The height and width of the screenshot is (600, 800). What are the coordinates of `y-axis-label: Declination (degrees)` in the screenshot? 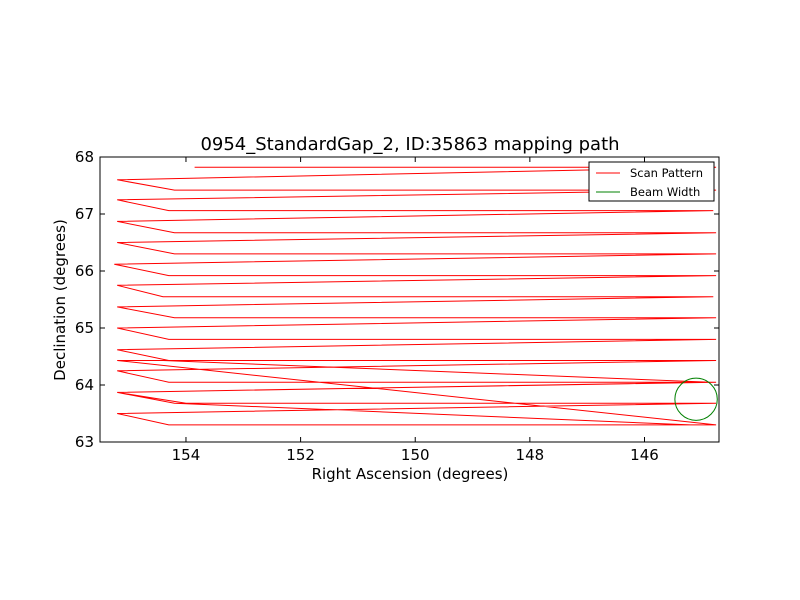 It's located at (60, 300).